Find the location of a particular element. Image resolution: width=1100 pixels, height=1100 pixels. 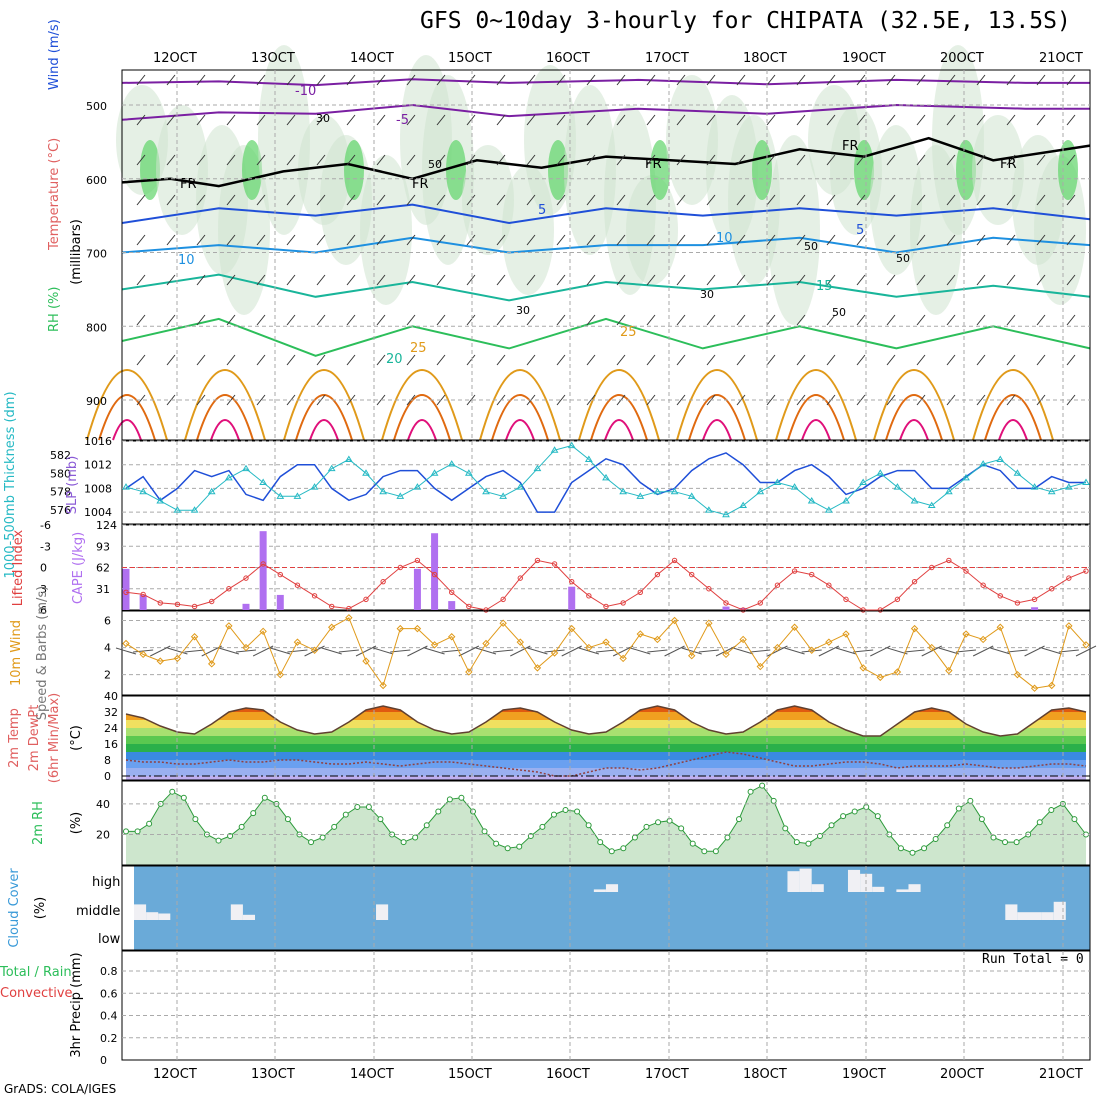

x-tick-label-bottom: 13OCT is located at coordinates (273, 1074).